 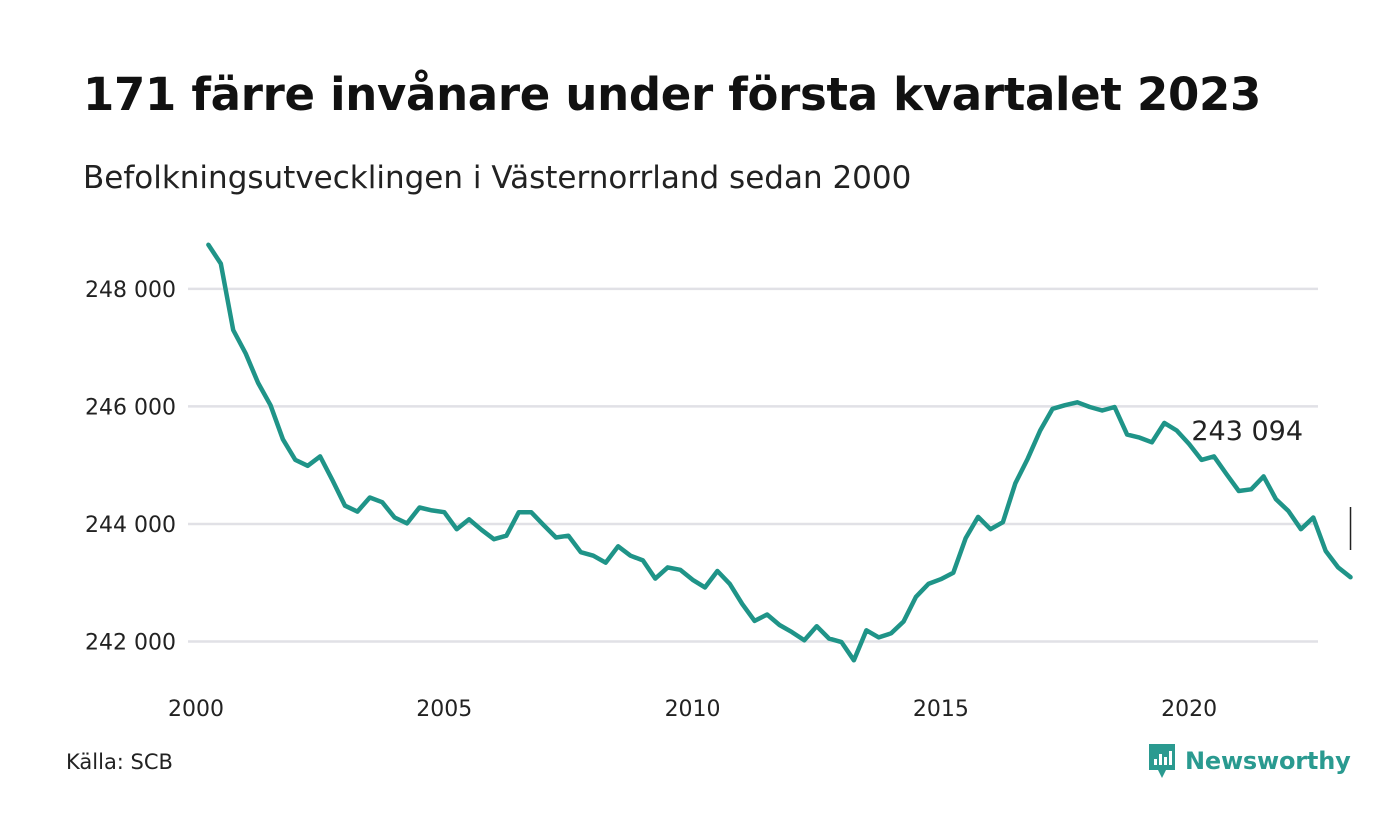 I want to click on annotation: 243 094, so click(x=1271, y=483).